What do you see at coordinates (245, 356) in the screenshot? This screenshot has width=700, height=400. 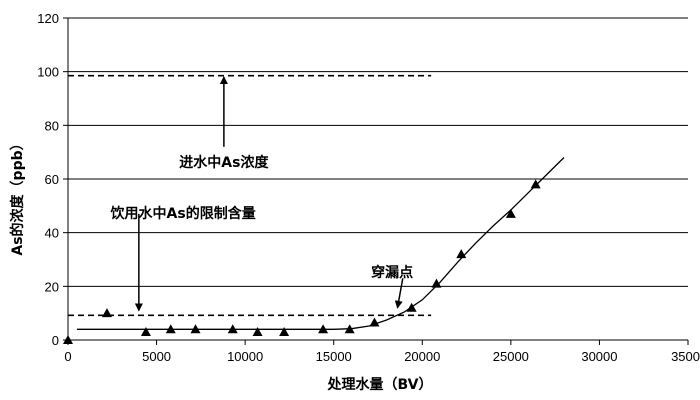 I see `x-tick-label-2: 10000` at bounding box center [245, 356].